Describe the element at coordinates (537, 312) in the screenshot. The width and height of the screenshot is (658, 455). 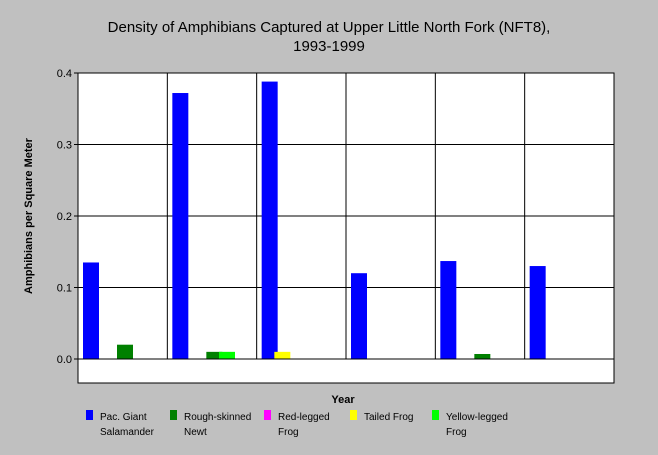
I see `bar-series0-1999` at that location.